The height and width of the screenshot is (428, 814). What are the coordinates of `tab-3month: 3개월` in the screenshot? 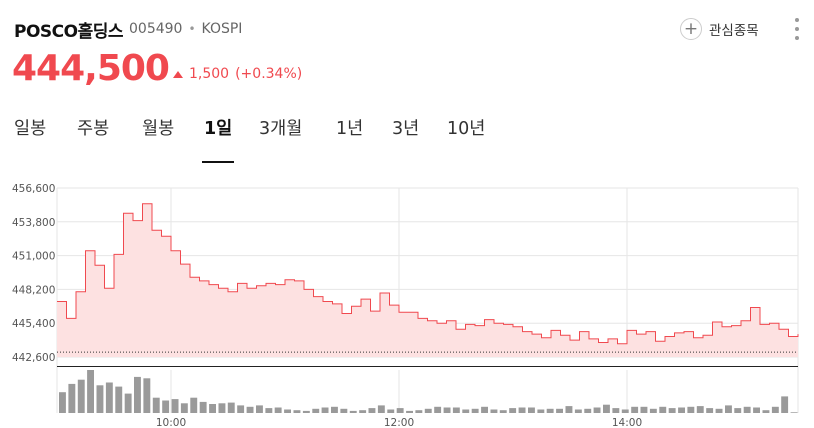 It's located at (281, 129).